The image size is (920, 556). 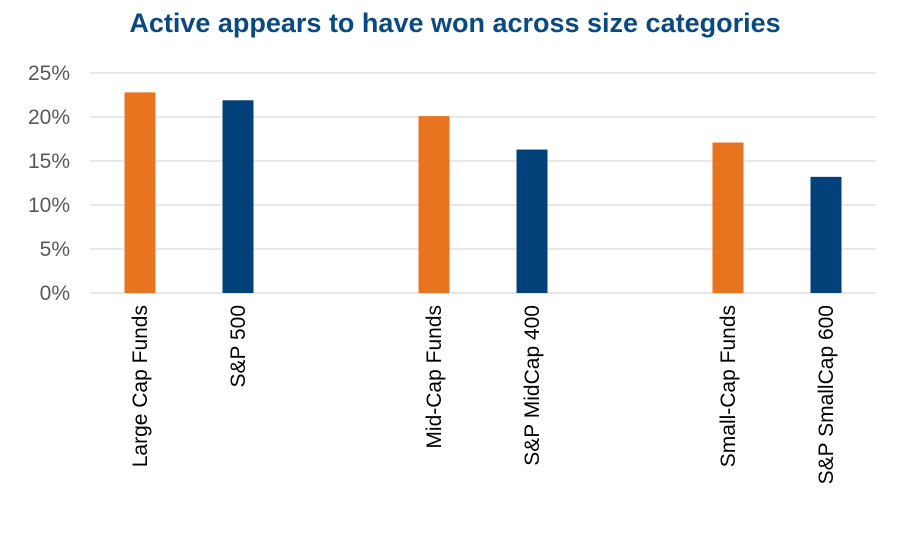 I want to click on x-category-label: Small-Cap Funds, so click(x=728, y=386).